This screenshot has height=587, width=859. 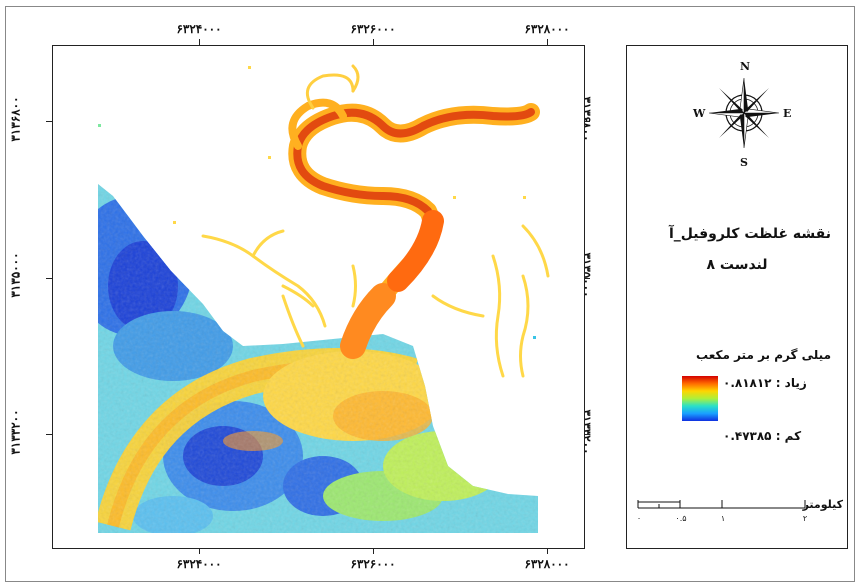 What do you see at coordinates (199, 29) in the screenshot?
I see `x-coordinate-label-top: ۶۳۲۴۰۰۰` at bounding box center [199, 29].